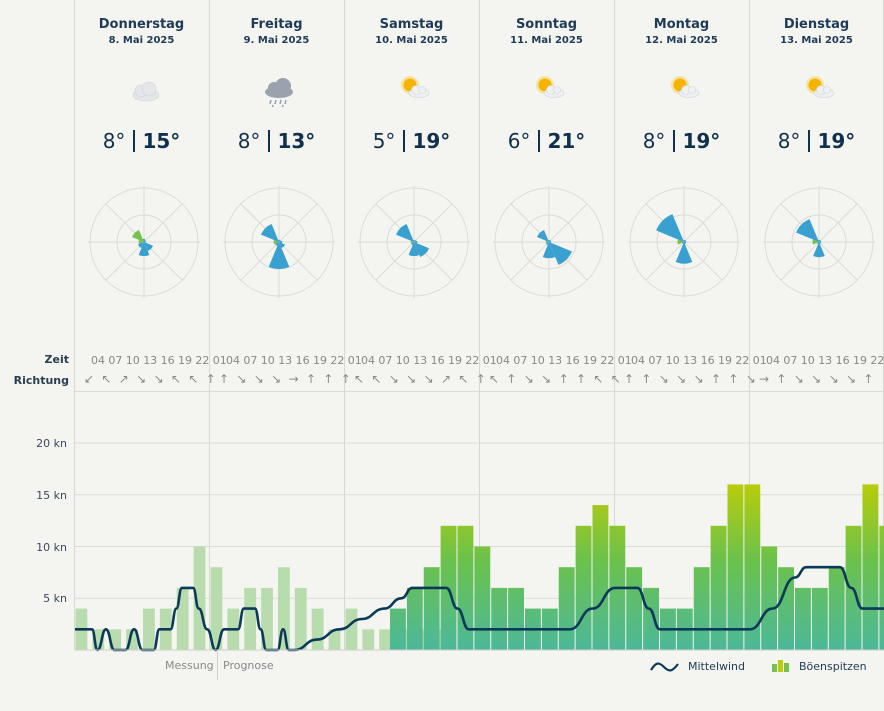 This screenshot has width=884, height=711. I want to click on gusts-legend: Böenspitzen, so click(833, 666).